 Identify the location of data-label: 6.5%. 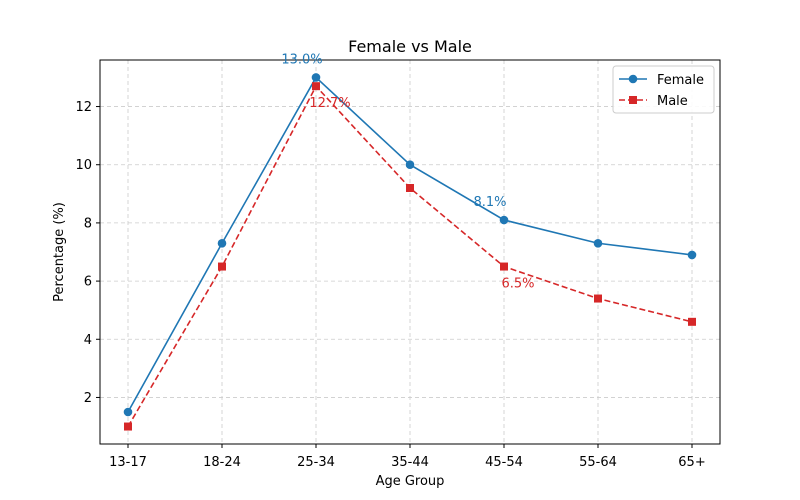
(517, 284).